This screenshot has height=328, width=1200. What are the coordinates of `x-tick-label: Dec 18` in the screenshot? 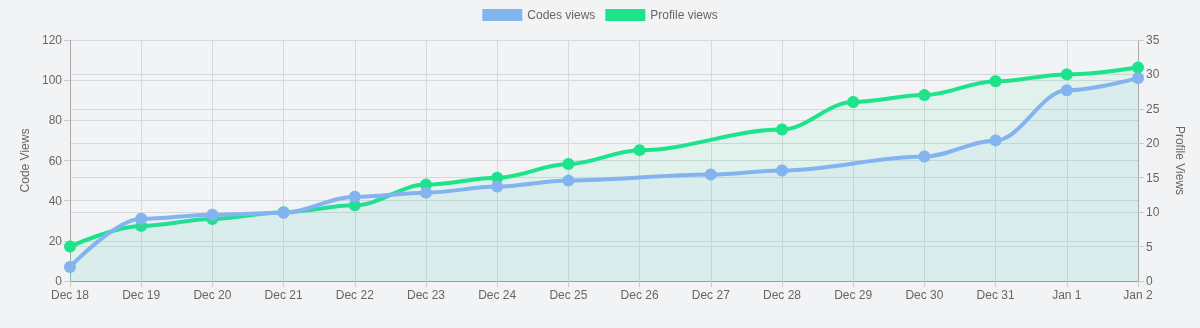 It's located at (70, 295).